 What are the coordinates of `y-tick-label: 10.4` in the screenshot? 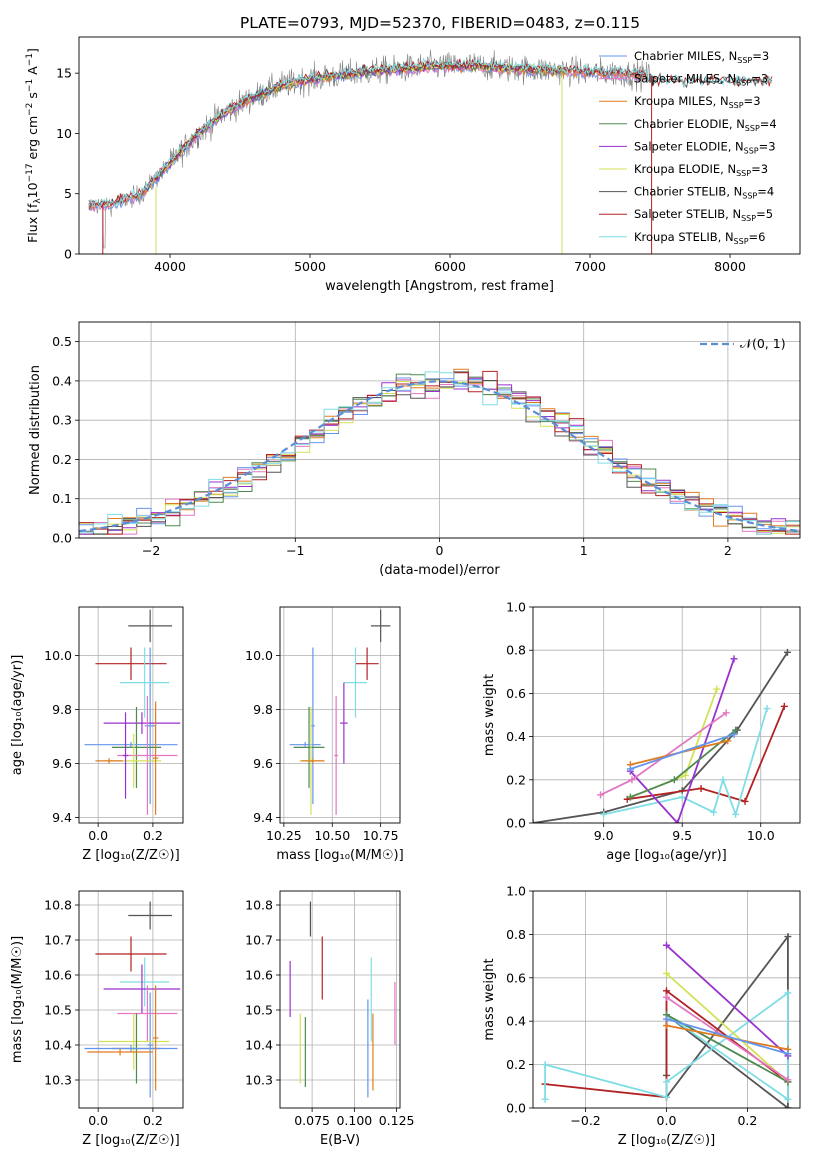 It's located at (259, 1045).